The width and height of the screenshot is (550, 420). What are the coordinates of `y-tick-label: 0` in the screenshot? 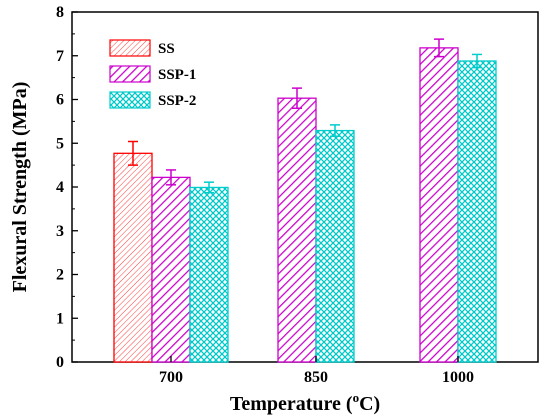 It's located at (60, 362).